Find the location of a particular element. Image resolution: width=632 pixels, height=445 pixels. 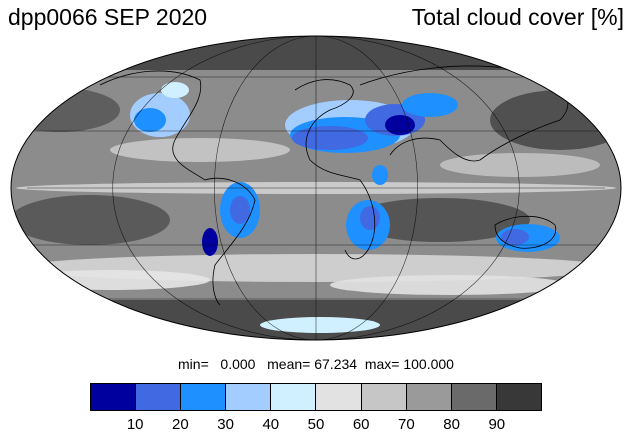

colorbar-tick-label: 90 is located at coordinates (497, 424).